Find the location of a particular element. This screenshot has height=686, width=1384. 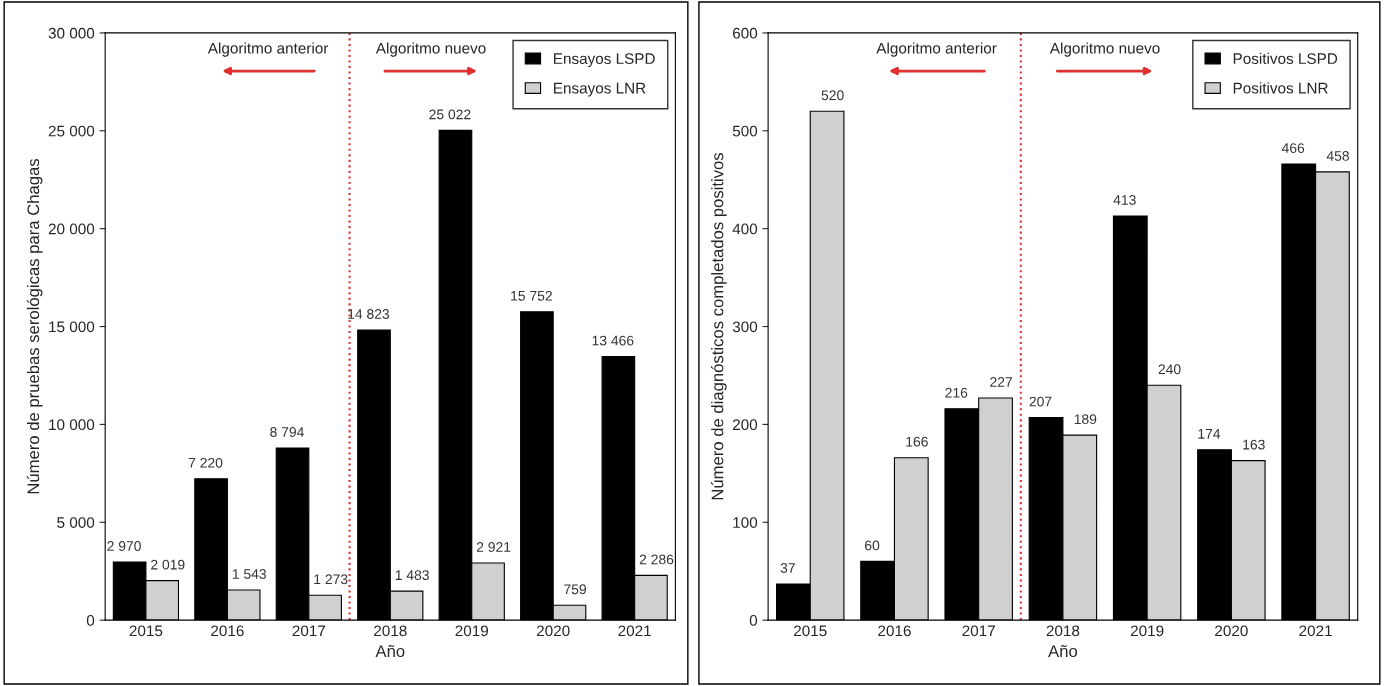

data-label: 166 is located at coordinates (917, 441).